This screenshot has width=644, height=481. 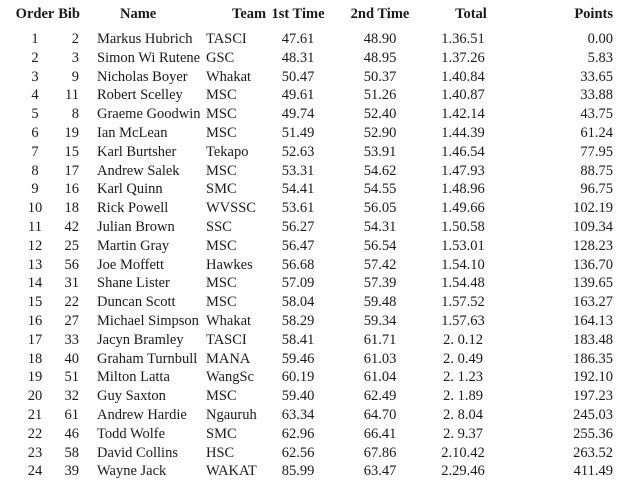 I want to click on cell-points: 0.00, so click(x=600, y=39).